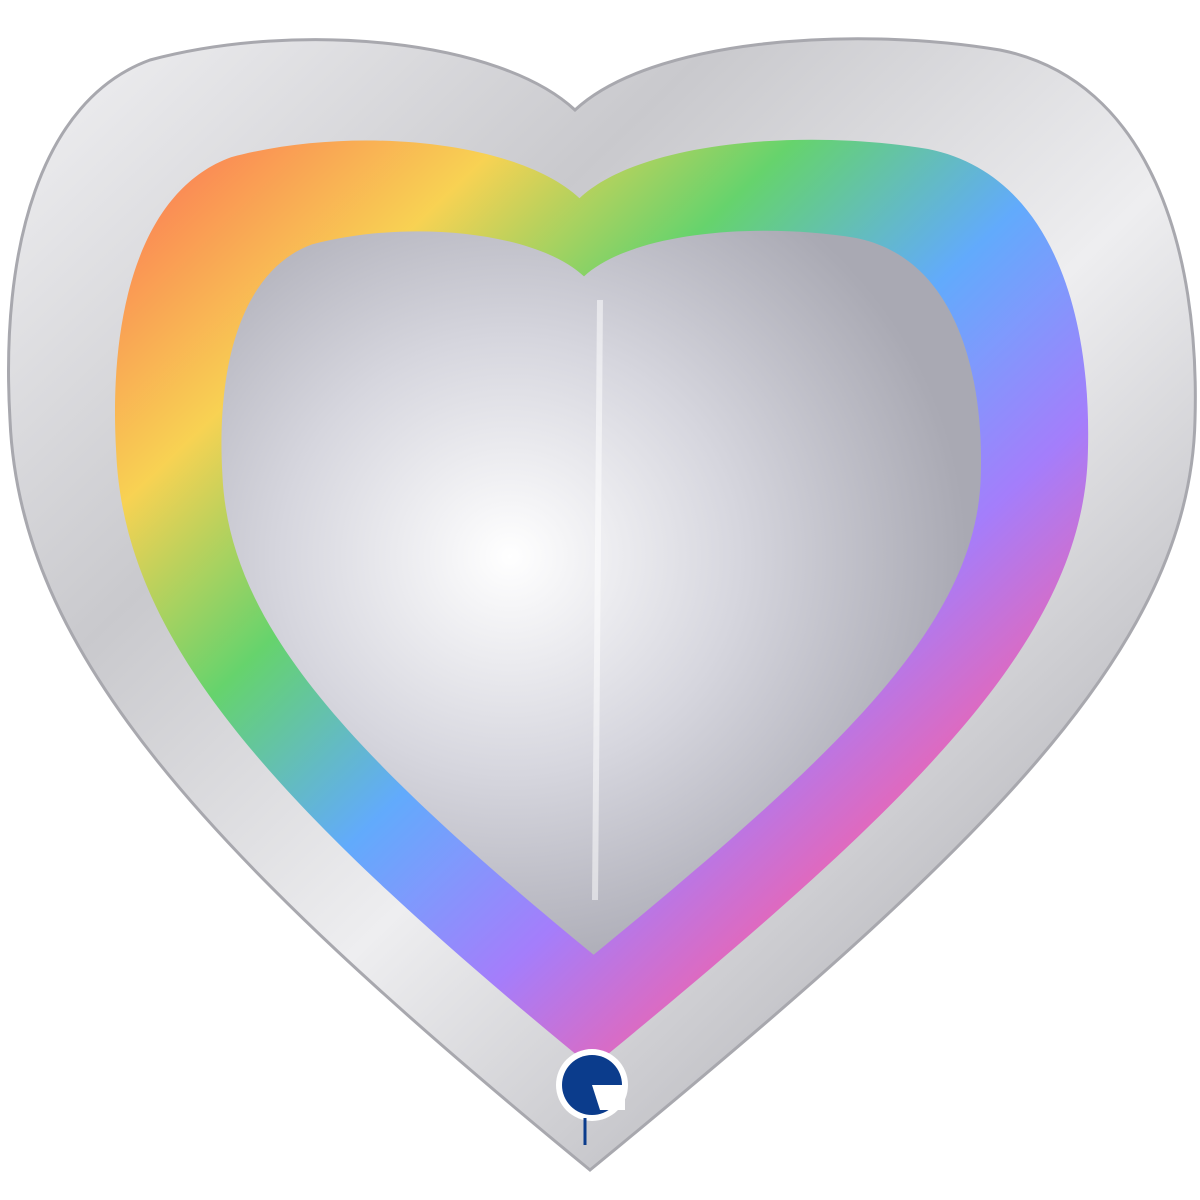  What do you see at coordinates (597, 600) in the screenshot?
I see `inner-crease` at bounding box center [597, 600].